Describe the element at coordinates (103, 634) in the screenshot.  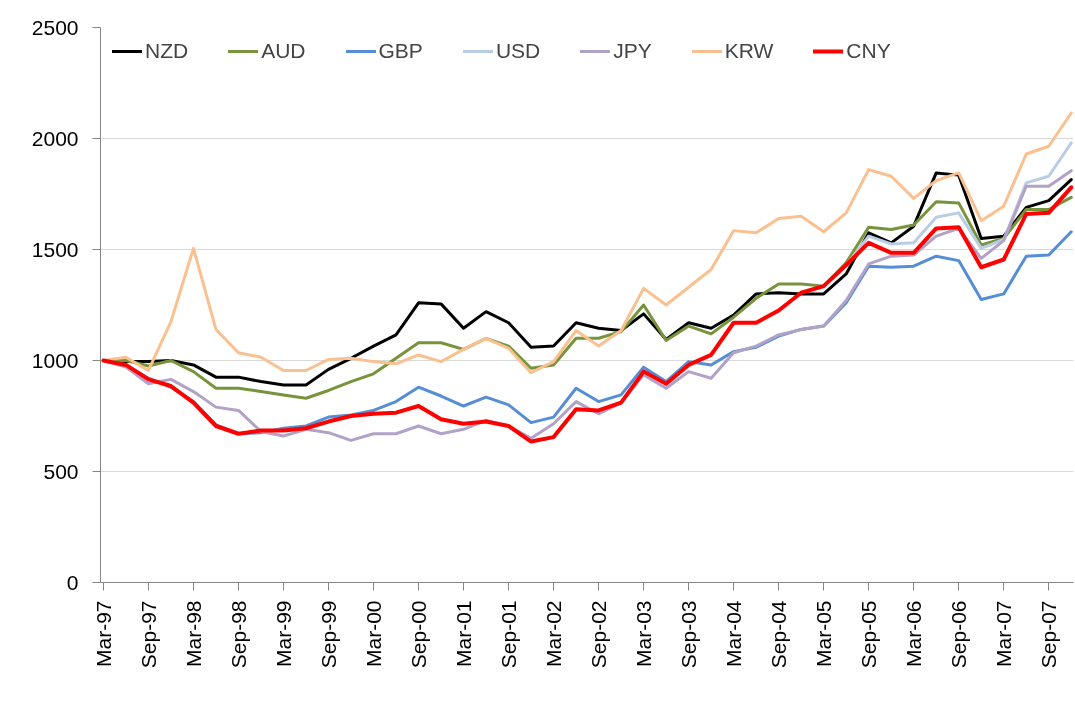
I see `x-tick-label: Mar-97` at that location.